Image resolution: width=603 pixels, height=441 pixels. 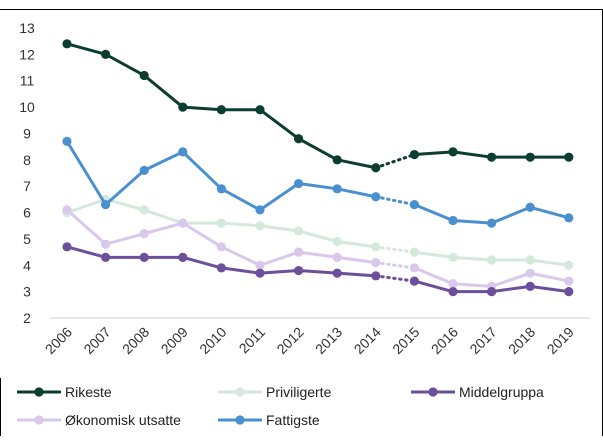 What do you see at coordinates (27, 160) in the screenshot?
I see `y-tick-label: 8` at bounding box center [27, 160].